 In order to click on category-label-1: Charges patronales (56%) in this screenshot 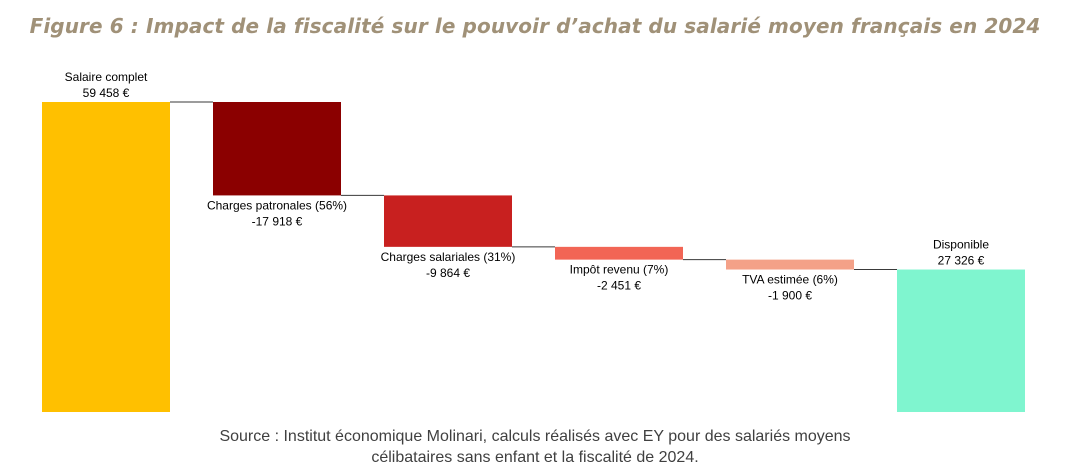, I will do `click(277, 205)`.